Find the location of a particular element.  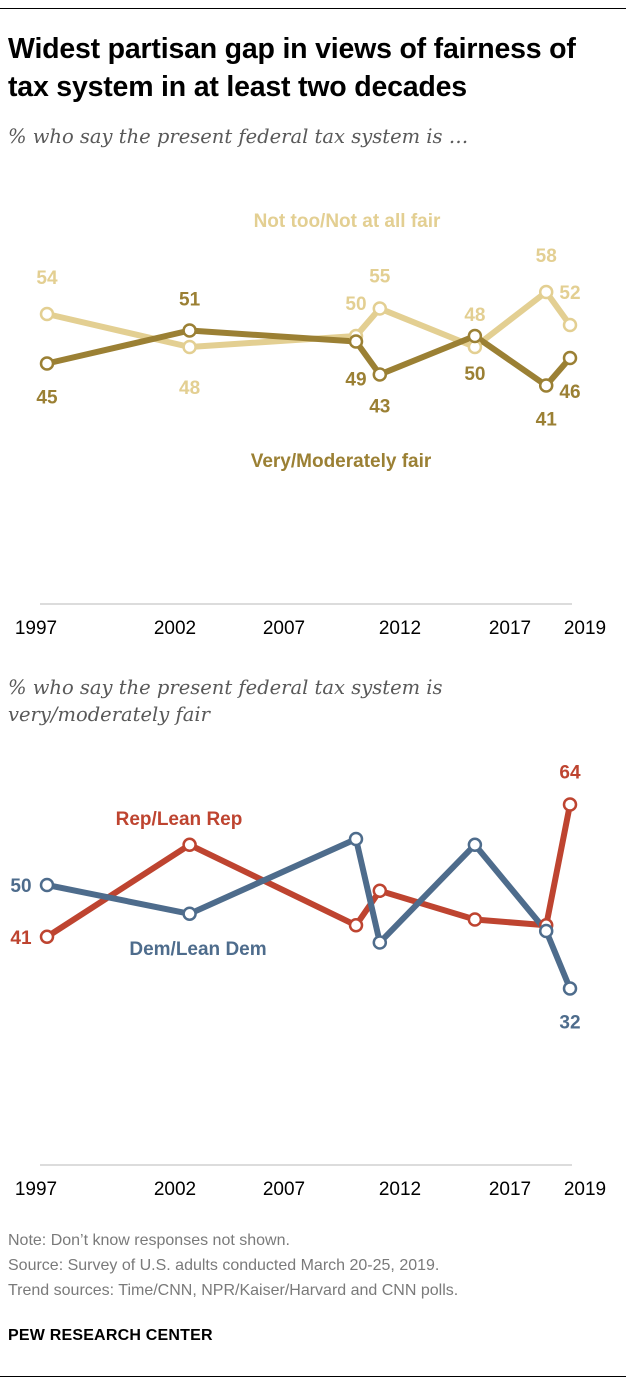

bottom-rule is located at coordinates (313, 1376).